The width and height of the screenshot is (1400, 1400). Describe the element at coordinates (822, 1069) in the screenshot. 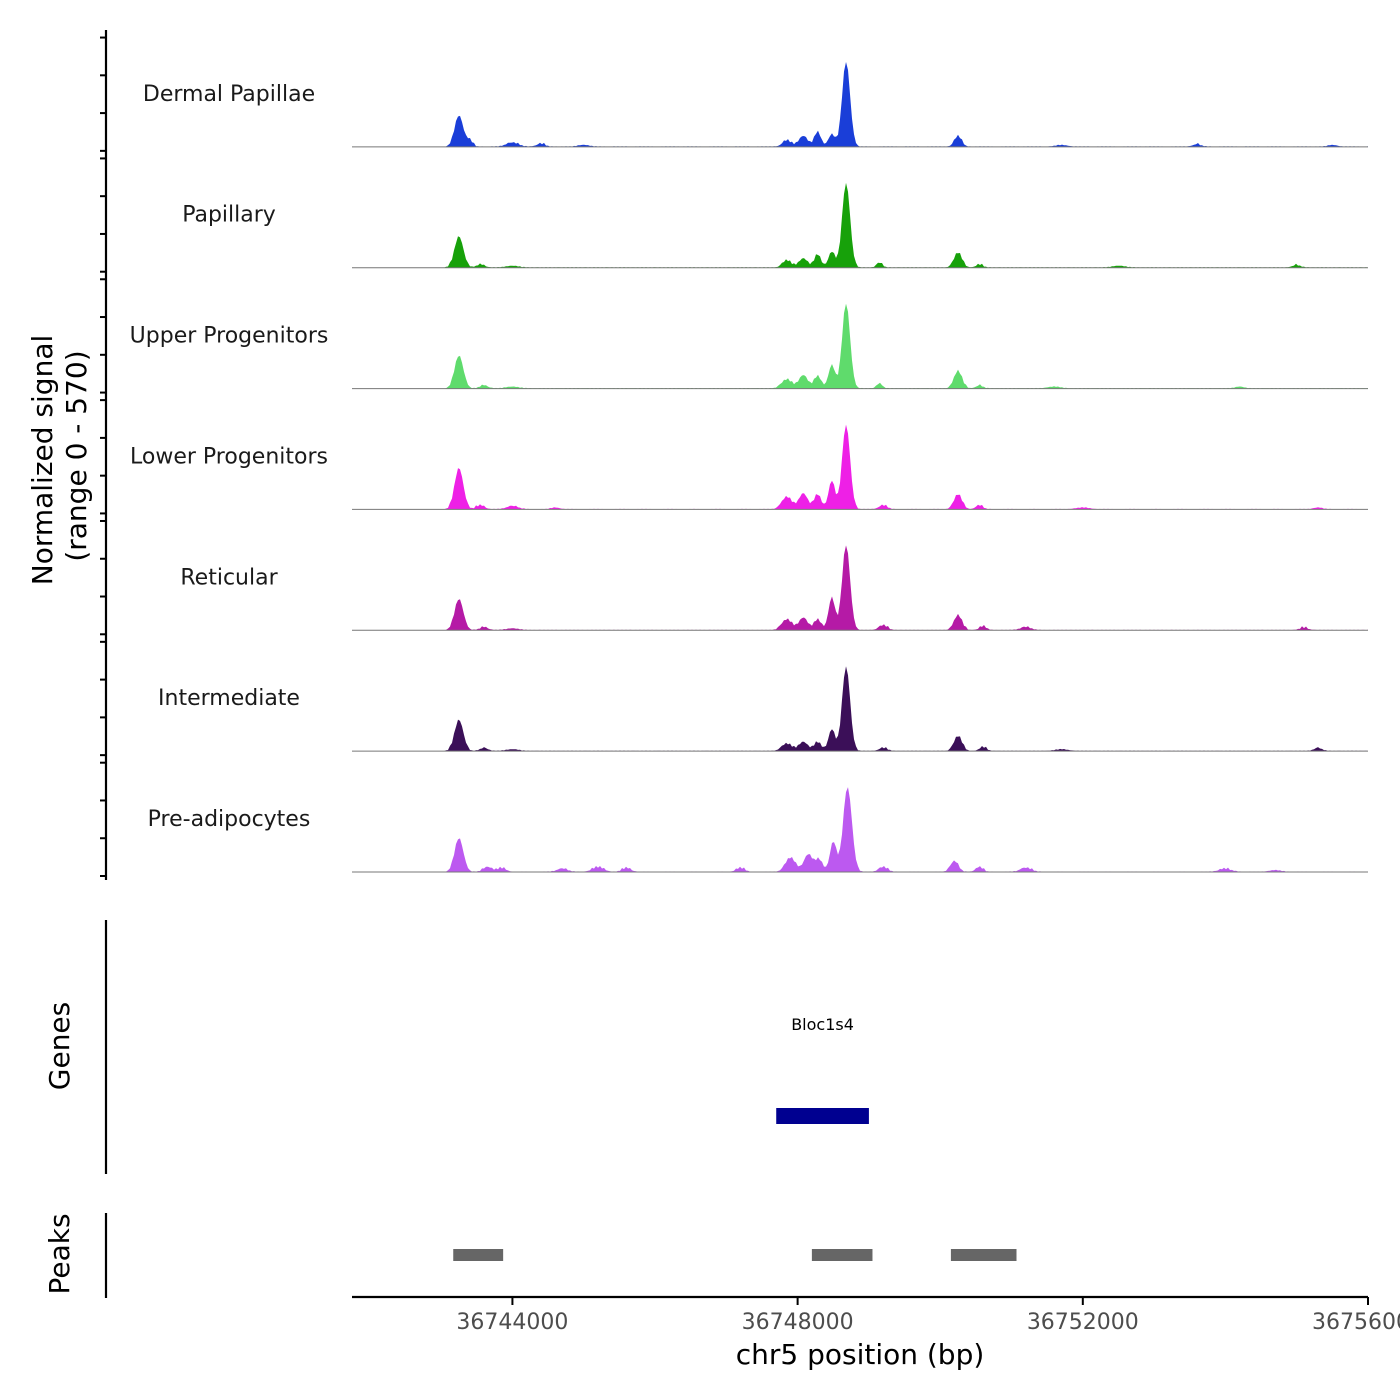

I see `gene-track: Bloc1s4` at that location.